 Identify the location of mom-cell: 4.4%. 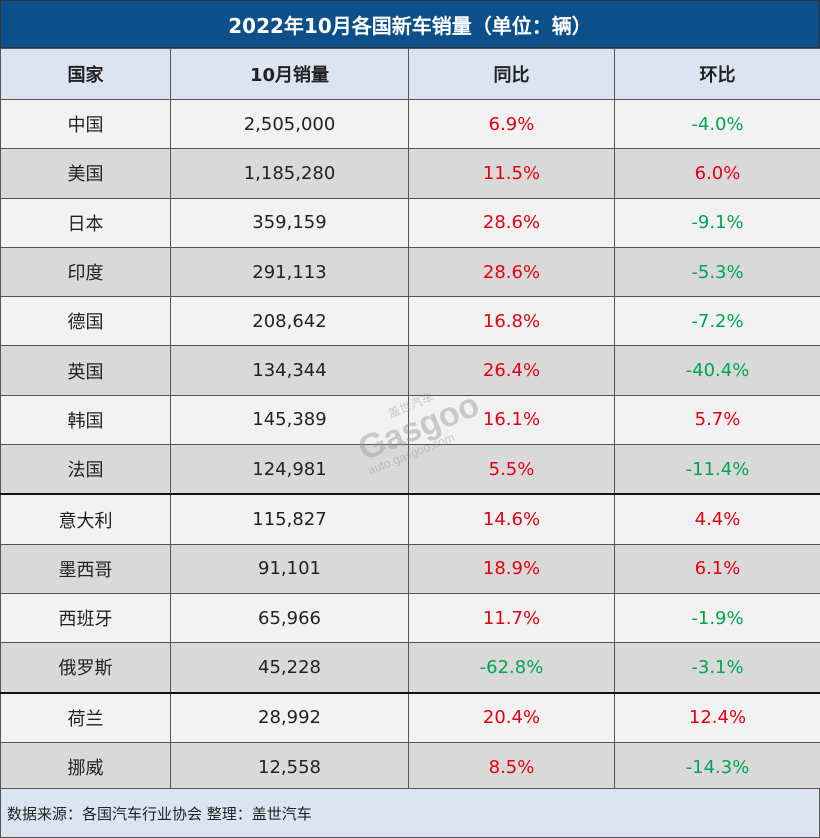
(717, 519).